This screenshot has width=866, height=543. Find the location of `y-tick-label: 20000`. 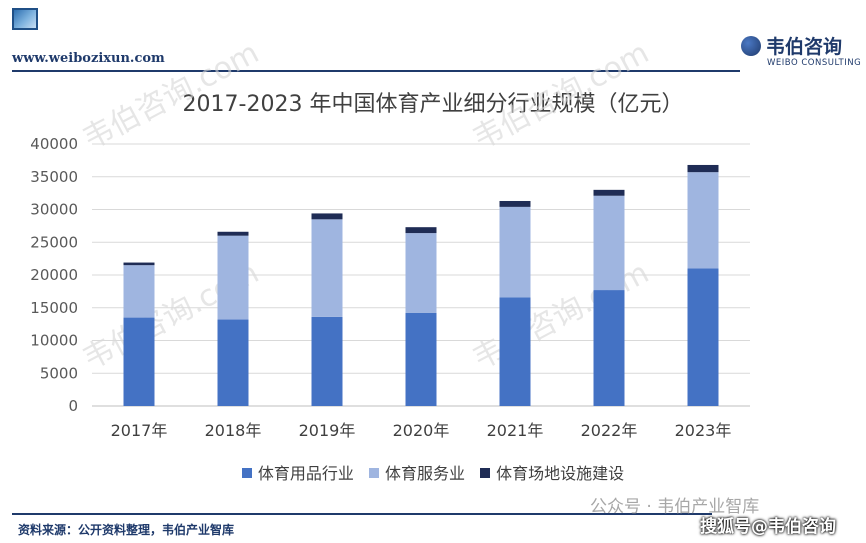

y-tick-label: 20000 is located at coordinates (54, 275).